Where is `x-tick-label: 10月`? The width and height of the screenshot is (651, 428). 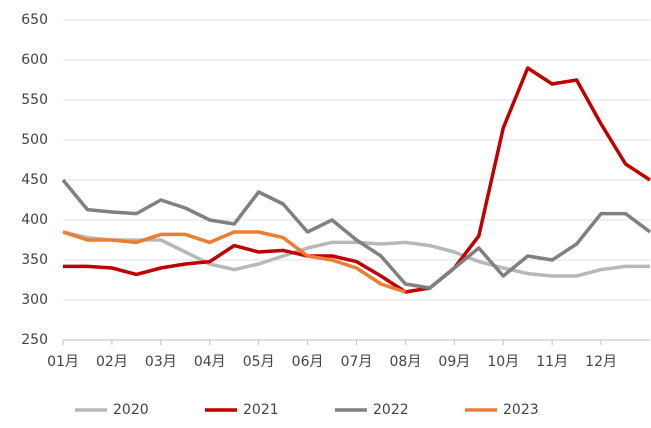 x-tick-label: 10月 is located at coordinates (503, 362).